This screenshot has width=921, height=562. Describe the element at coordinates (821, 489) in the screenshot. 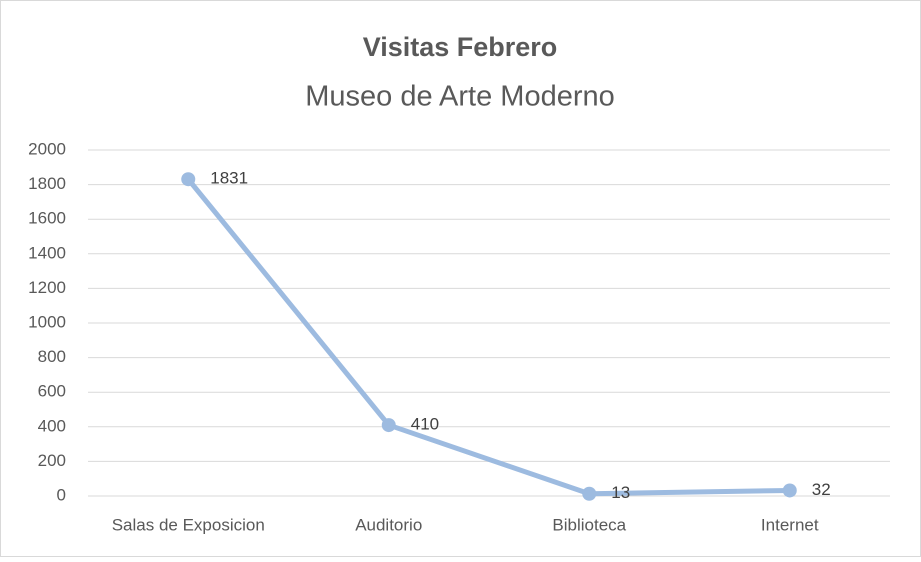

I see `data-label: 32` at that location.